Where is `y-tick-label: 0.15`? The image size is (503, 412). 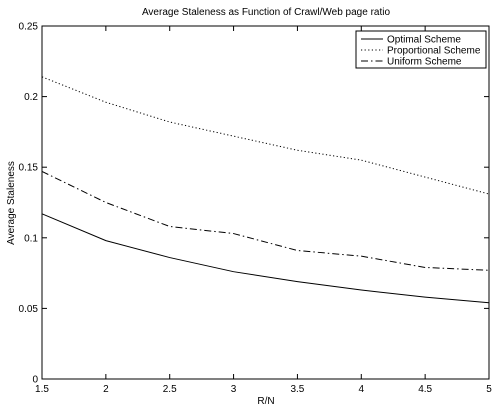 y-tick-label: 0.15 is located at coordinates (29, 168).